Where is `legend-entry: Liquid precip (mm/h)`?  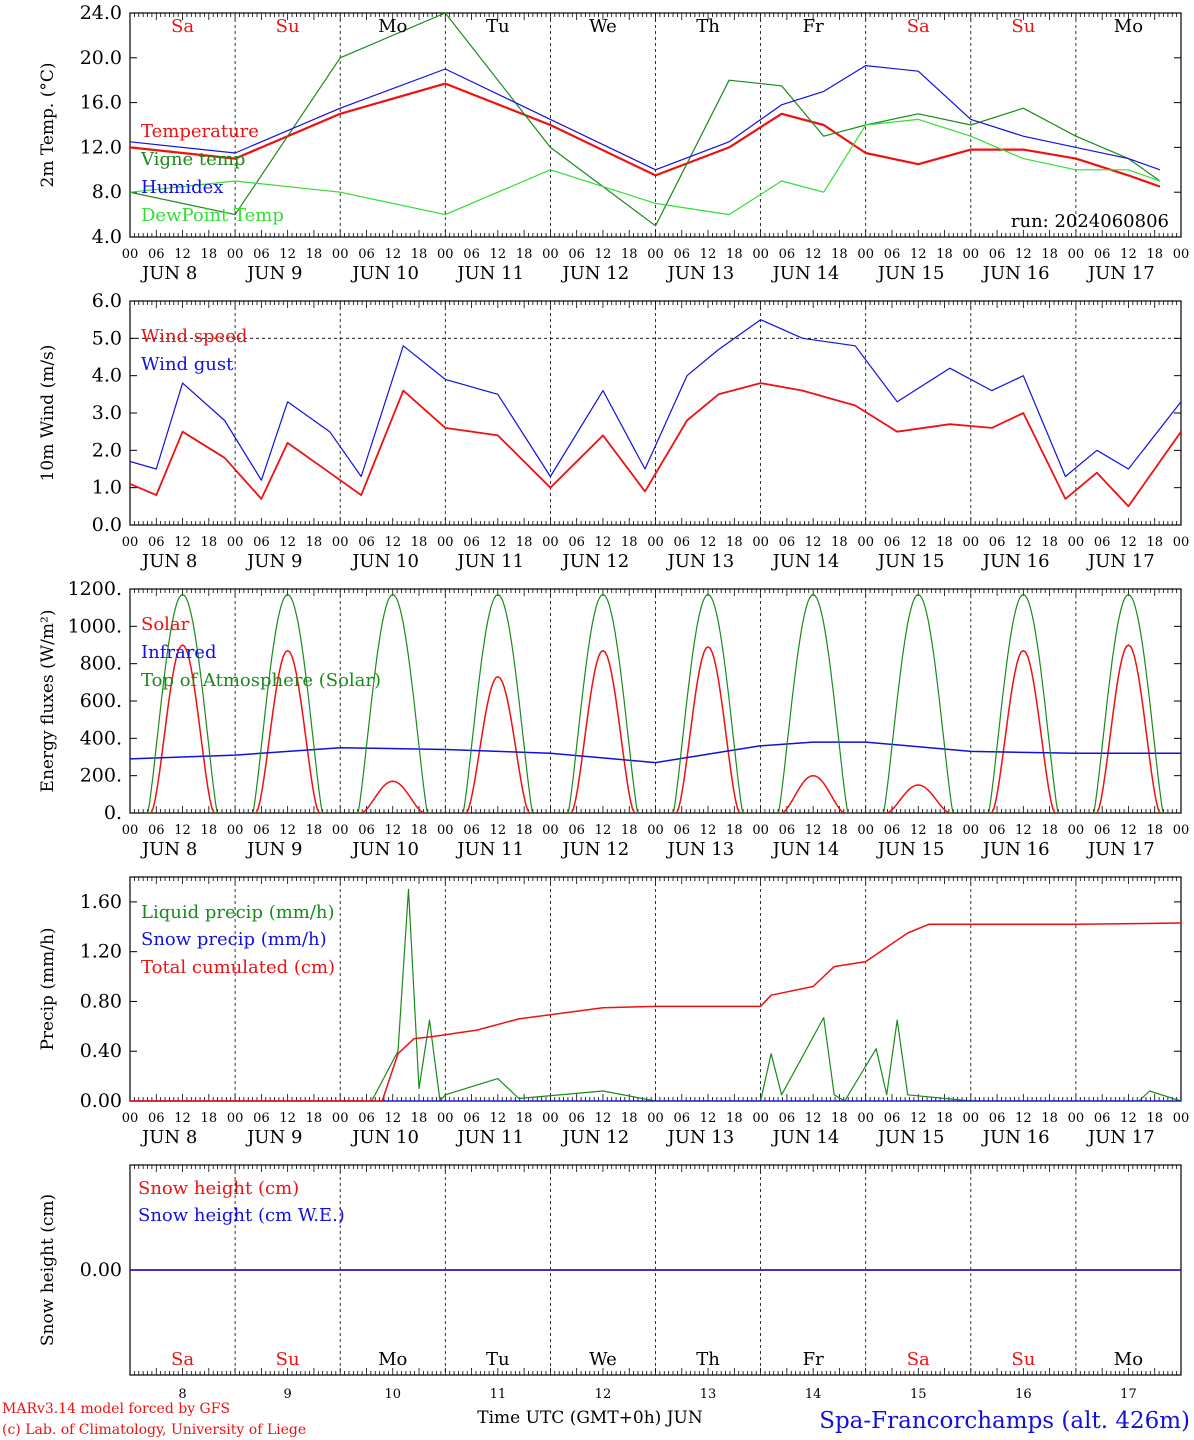 legend-entry: Liquid precip (mm/h) is located at coordinates (238, 912).